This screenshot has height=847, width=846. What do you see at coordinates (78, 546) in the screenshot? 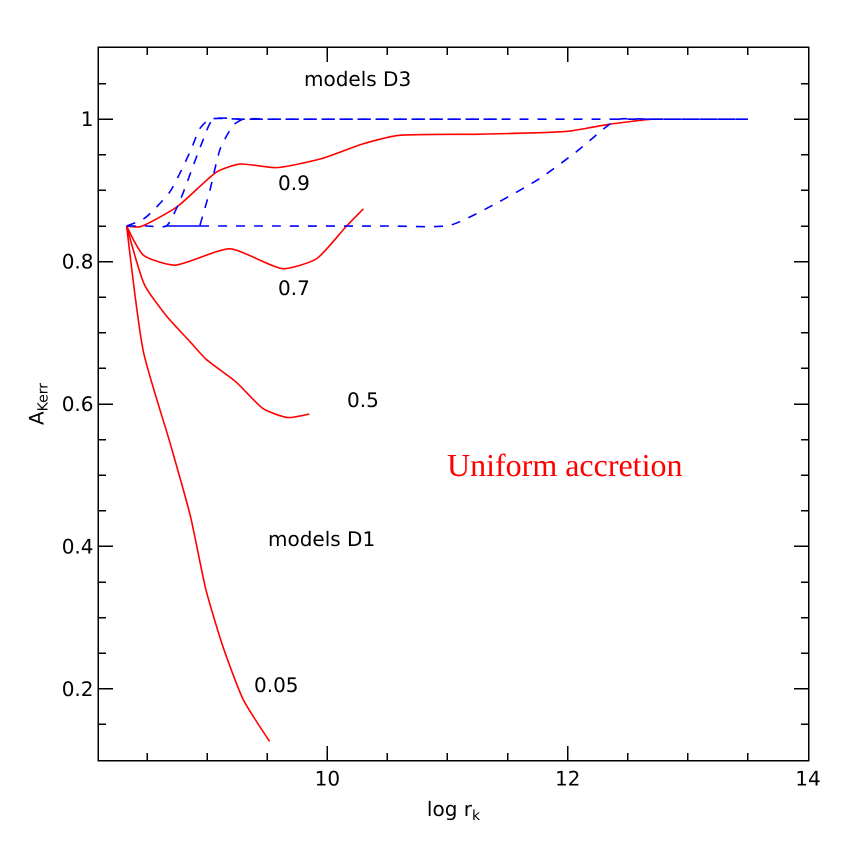
I see `y-tick-label: 0.4` at bounding box center [78, 546].